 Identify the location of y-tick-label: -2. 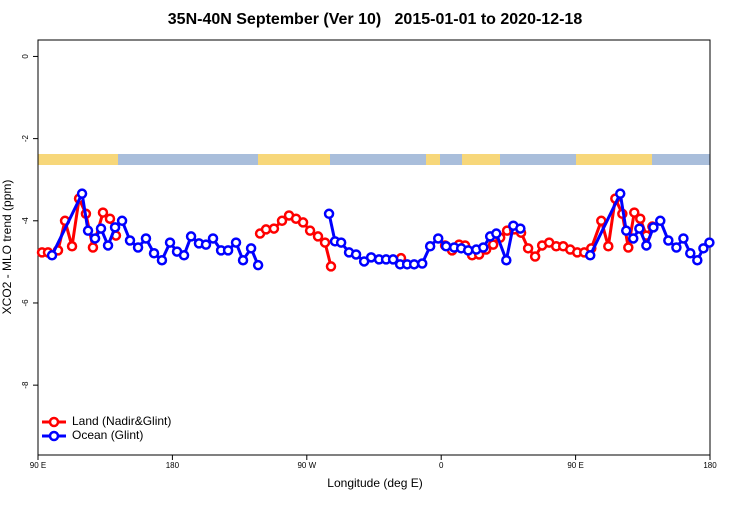
(25, 139).